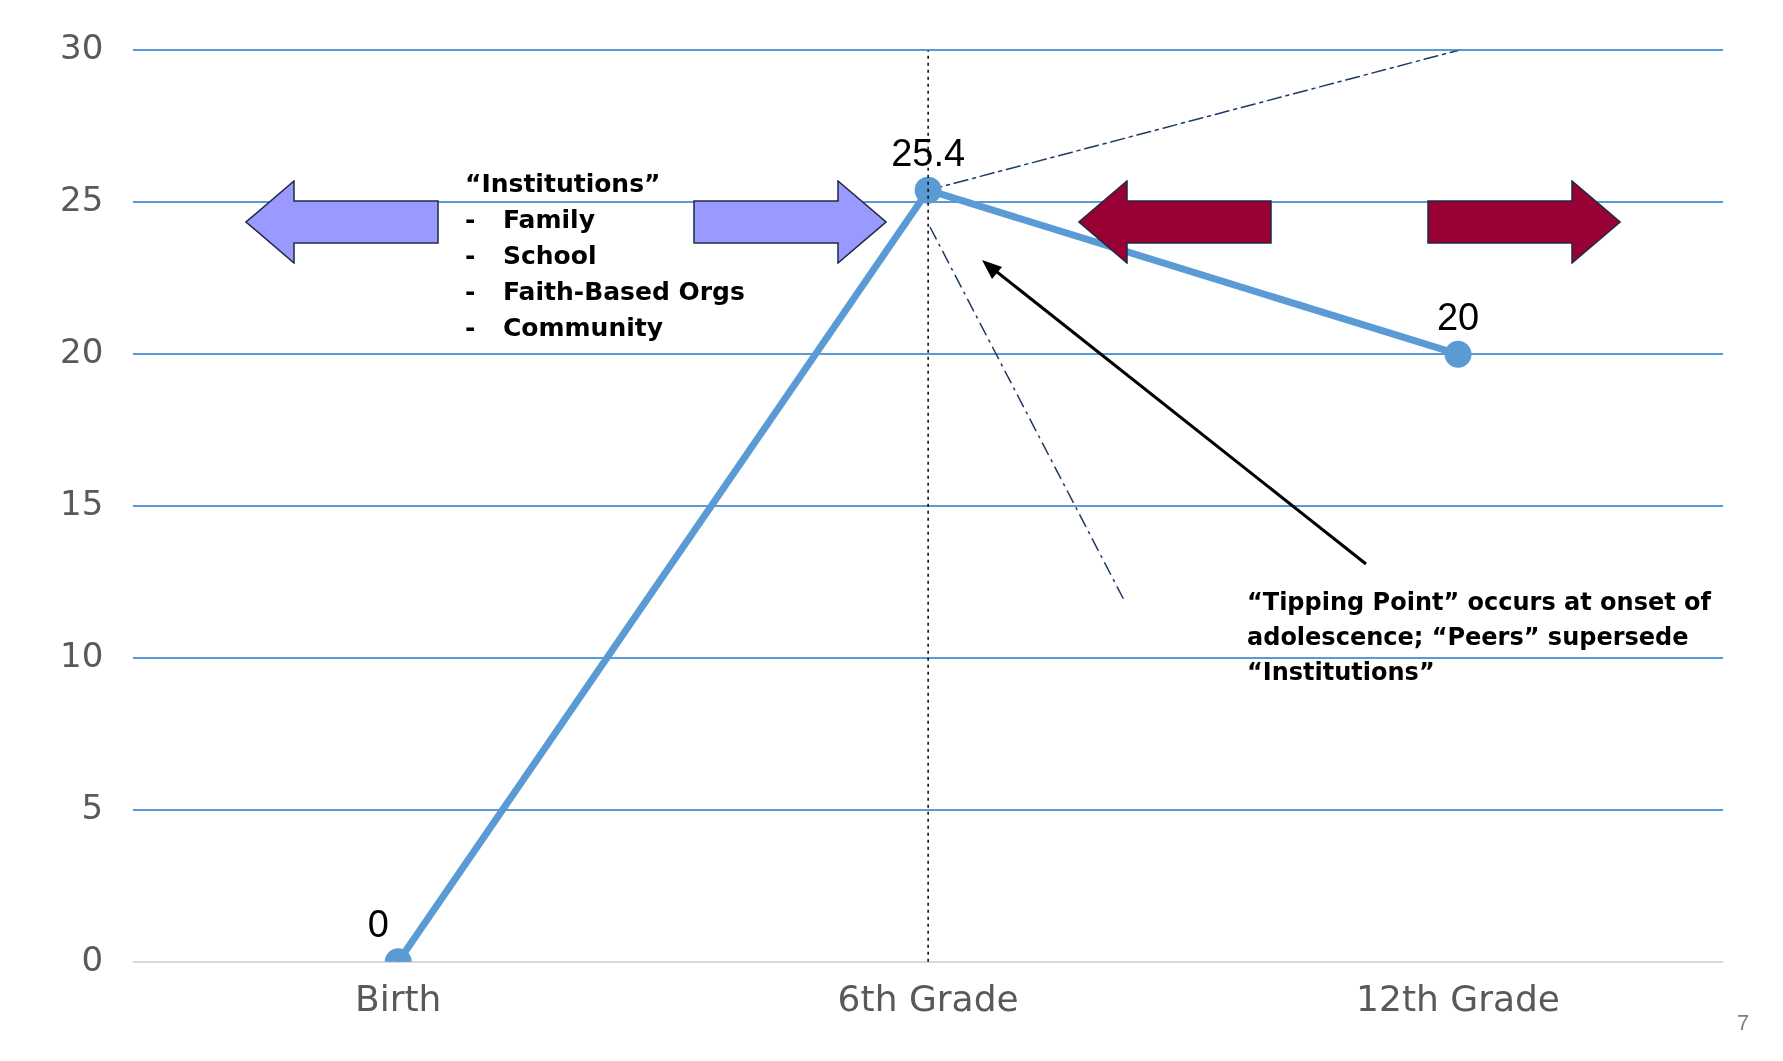  I want to click on y-tick-label: 30, so click(82, 47).